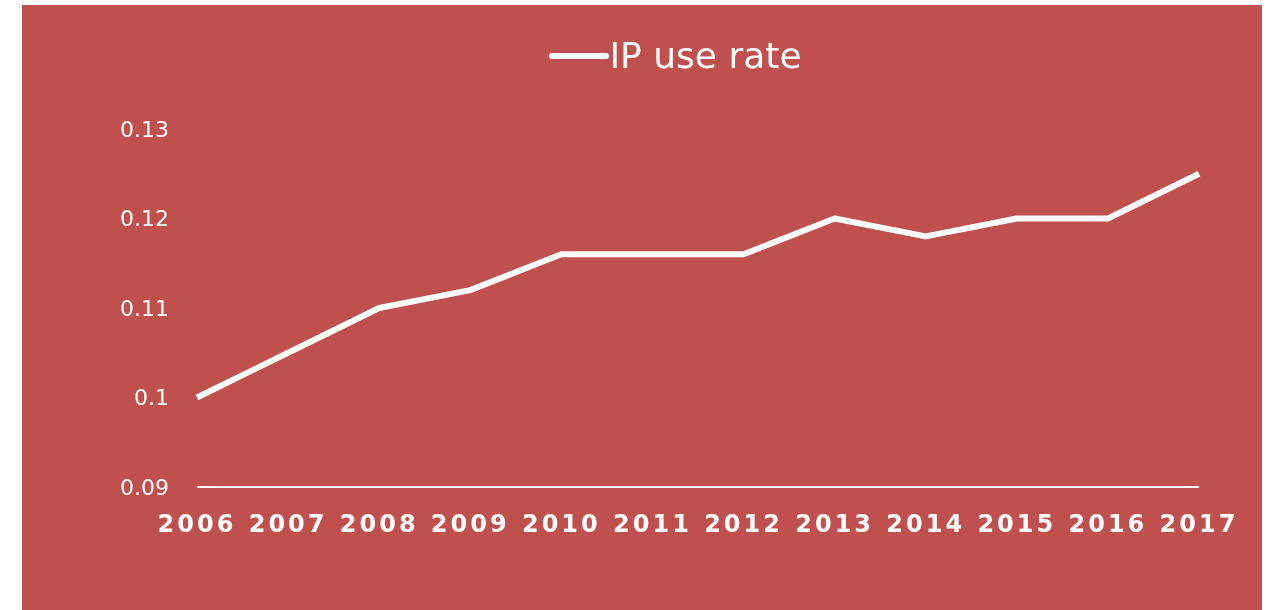 The image size is (1266, 610). What do you see at coordinates (144, 129) in the screenshot?
I see `y-tick-label: 0.13` at bounding box center [144, 129].